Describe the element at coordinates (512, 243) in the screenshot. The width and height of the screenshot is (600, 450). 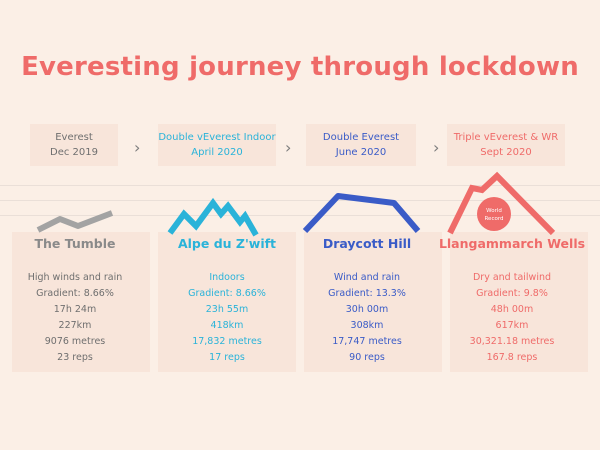
I see `route-title: Llangammarch Wells` at that location.